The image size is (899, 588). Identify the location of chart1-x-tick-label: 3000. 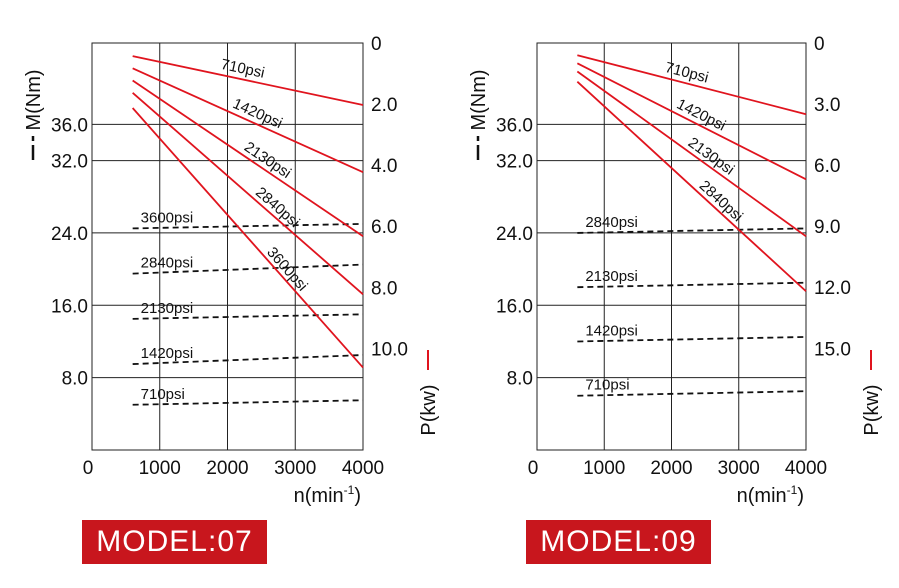
(739, 468).